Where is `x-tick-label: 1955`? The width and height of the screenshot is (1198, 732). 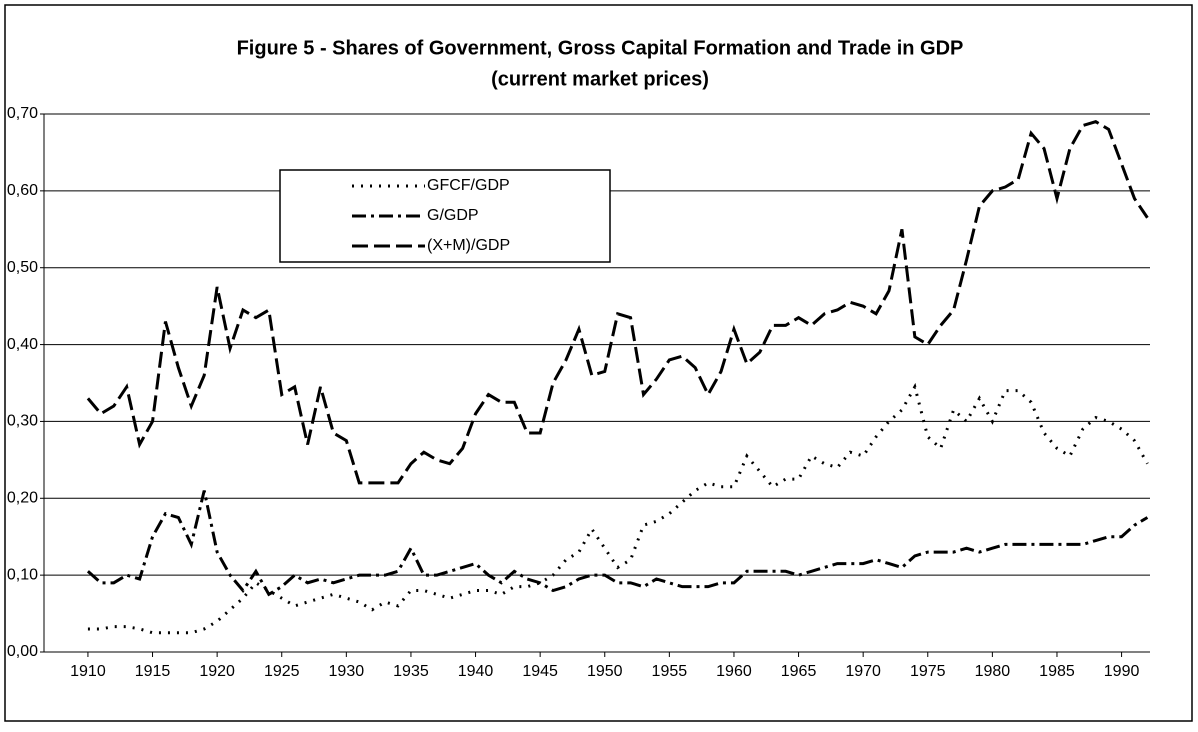 x-tick-label: 1955 is located at coordinates (670, 671).